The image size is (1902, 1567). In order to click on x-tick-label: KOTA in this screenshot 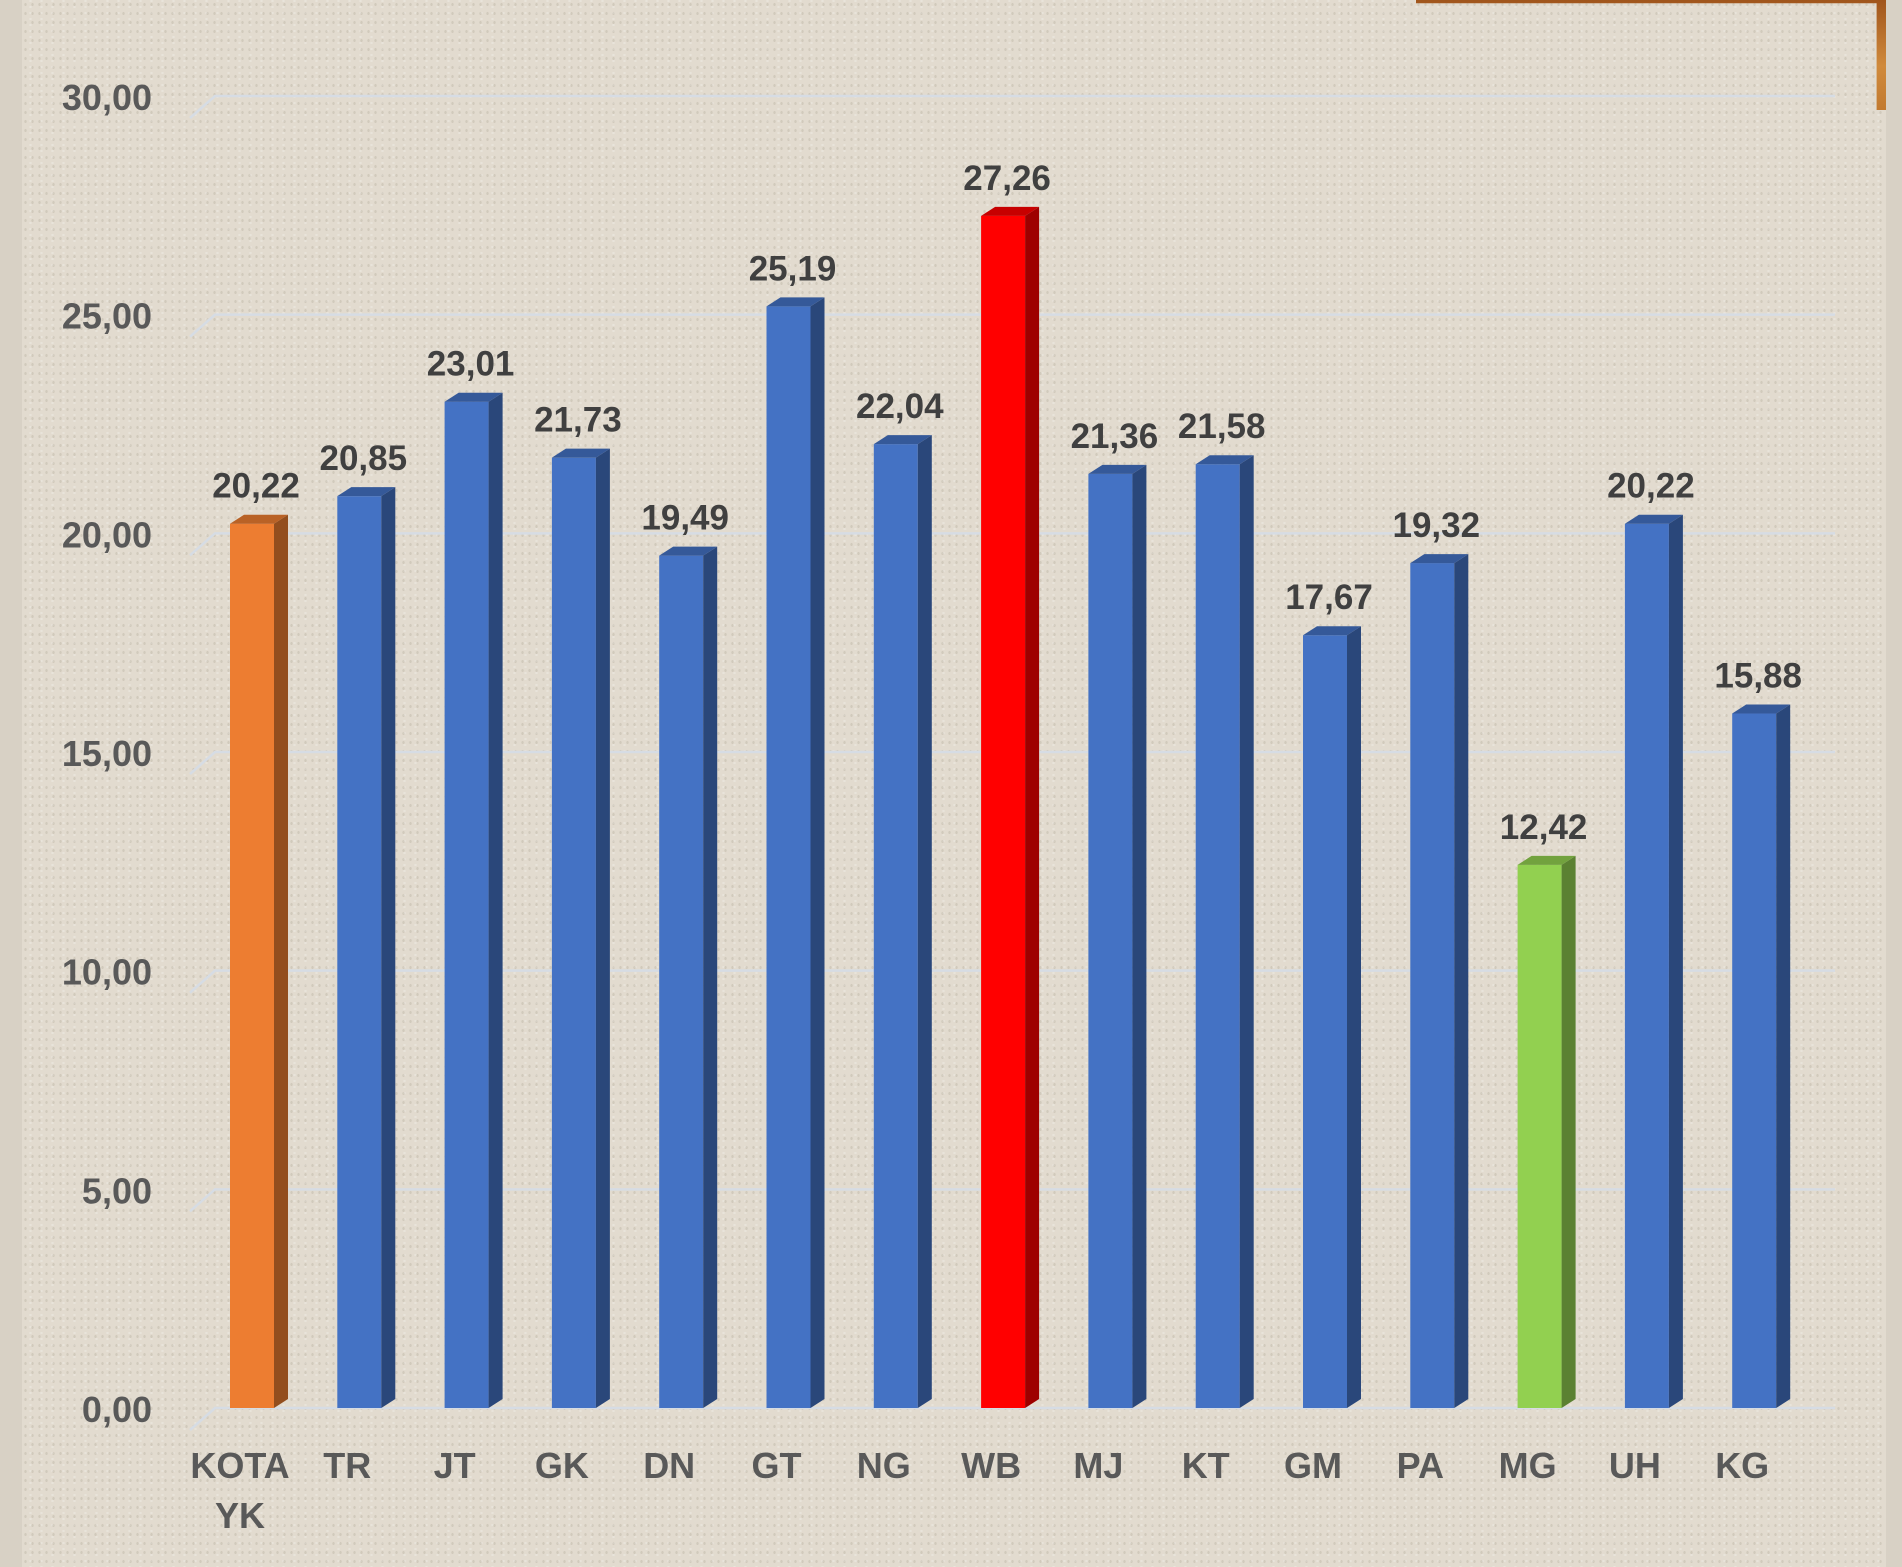, I will do `click(239, 1465)`.